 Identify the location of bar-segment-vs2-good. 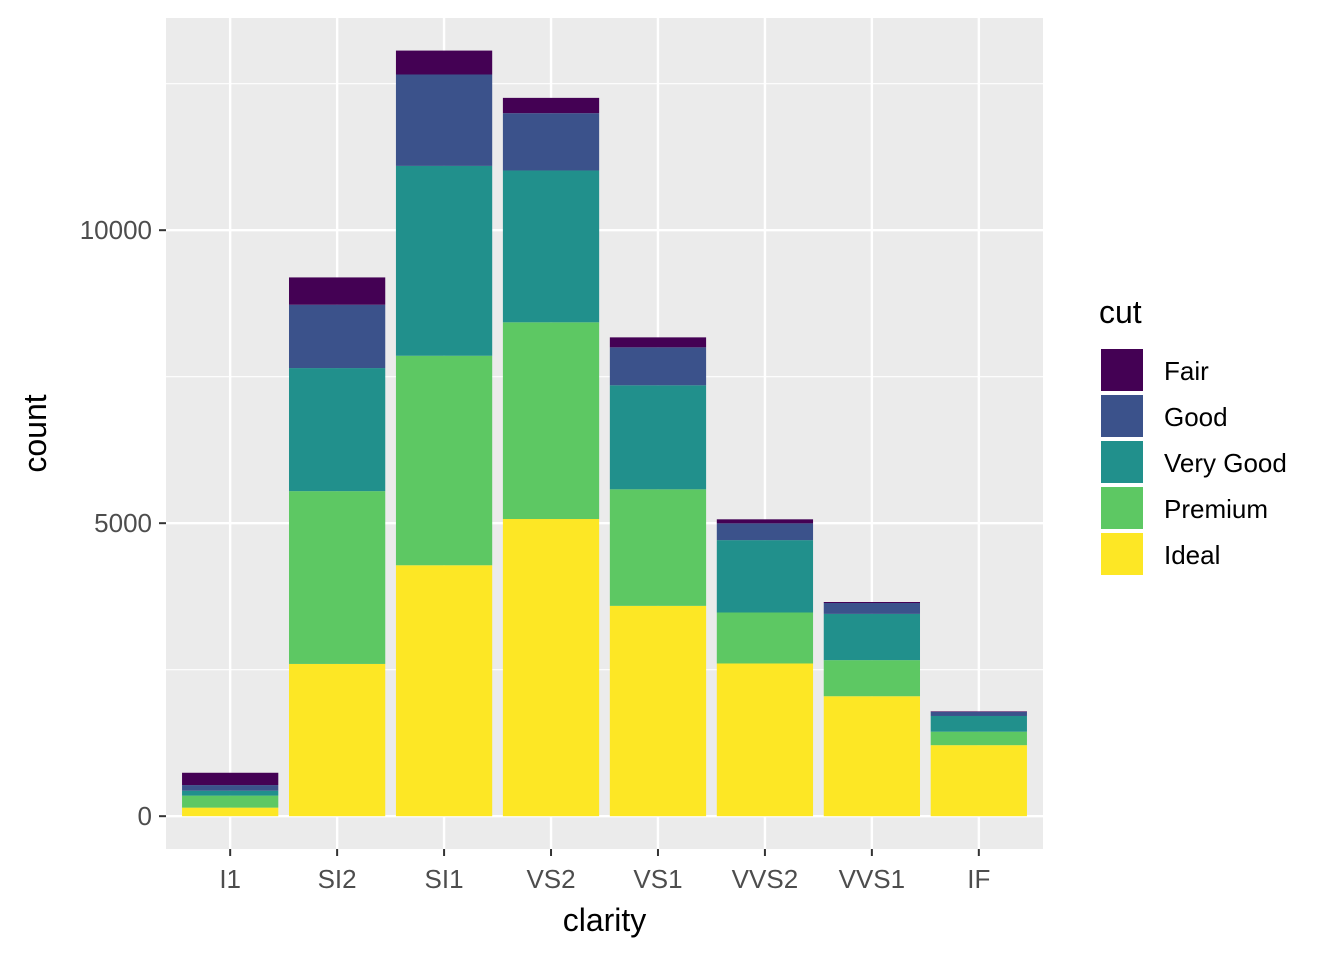
(551, 142).